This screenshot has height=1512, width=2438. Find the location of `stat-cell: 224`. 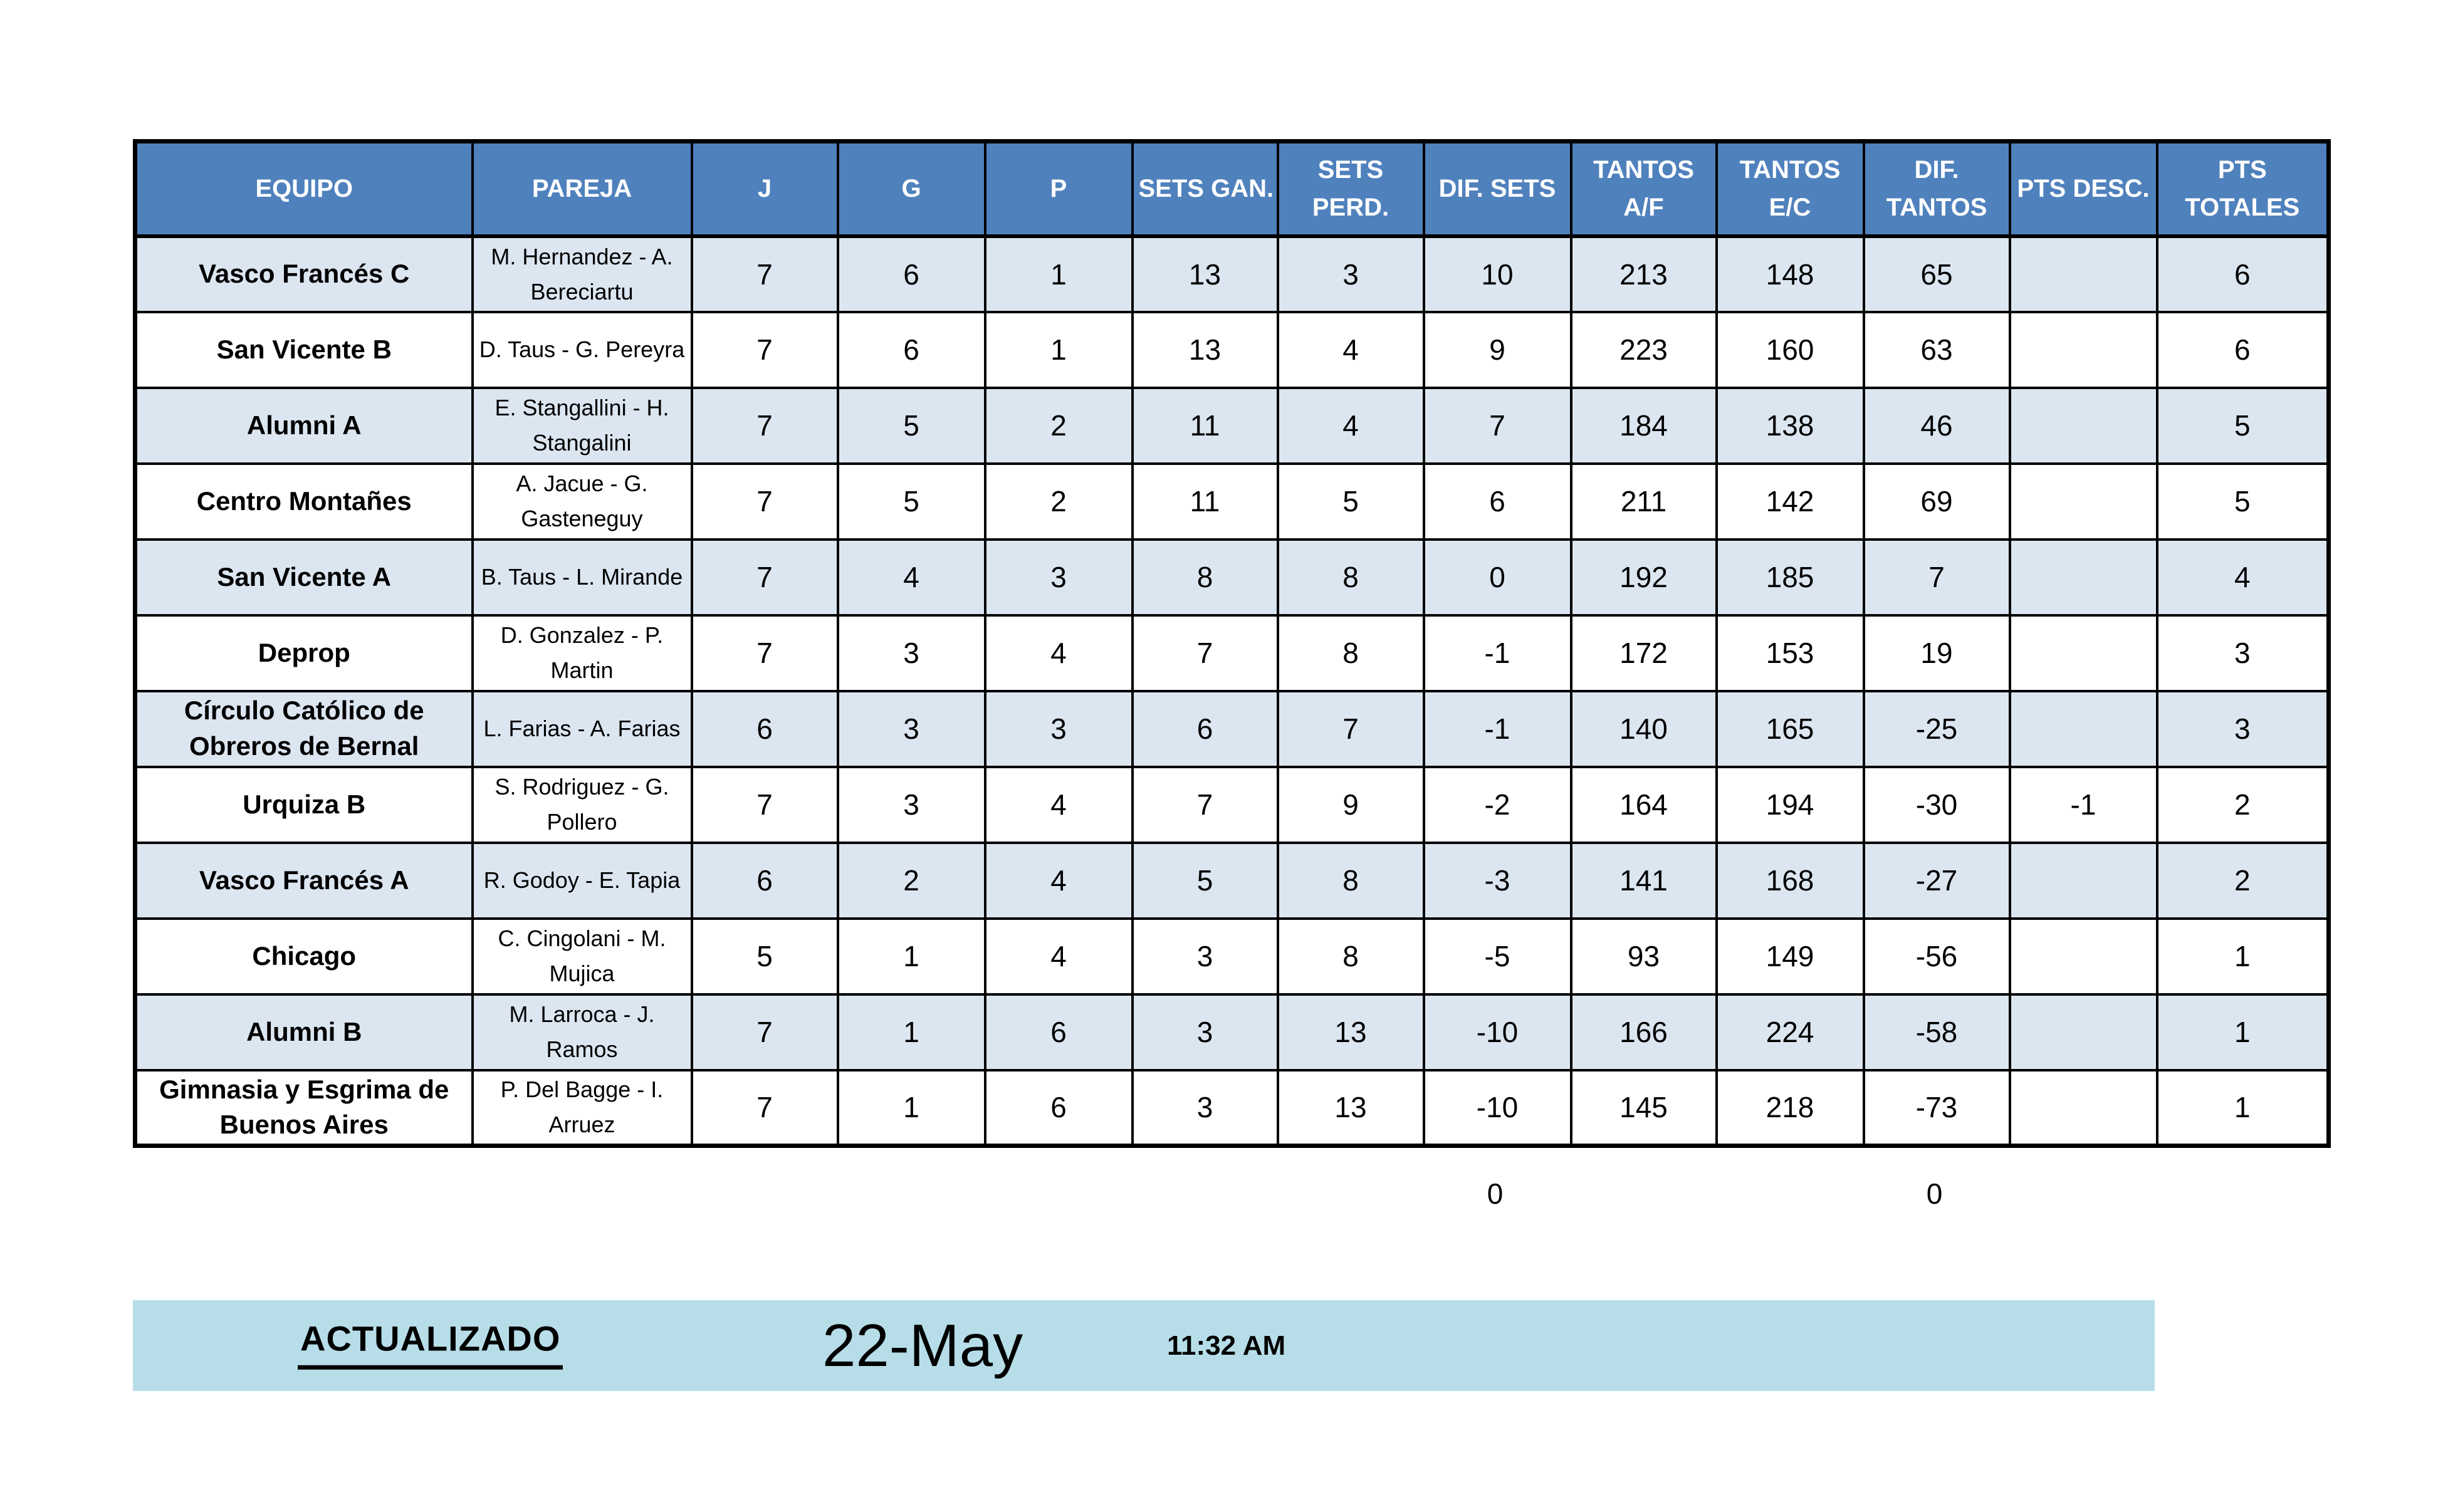

stat-cell: 224 is located at coordinates (1790, 1032).